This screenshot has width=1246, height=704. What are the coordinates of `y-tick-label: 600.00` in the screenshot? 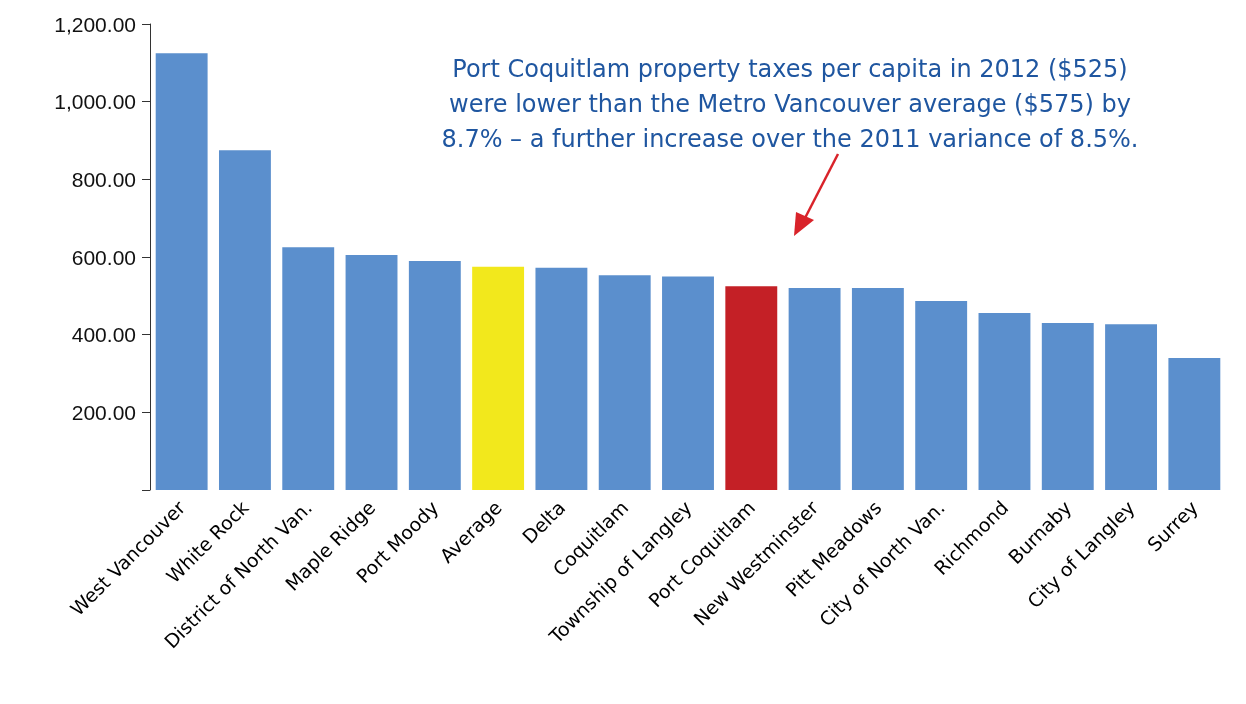 It's located at (103, 257).